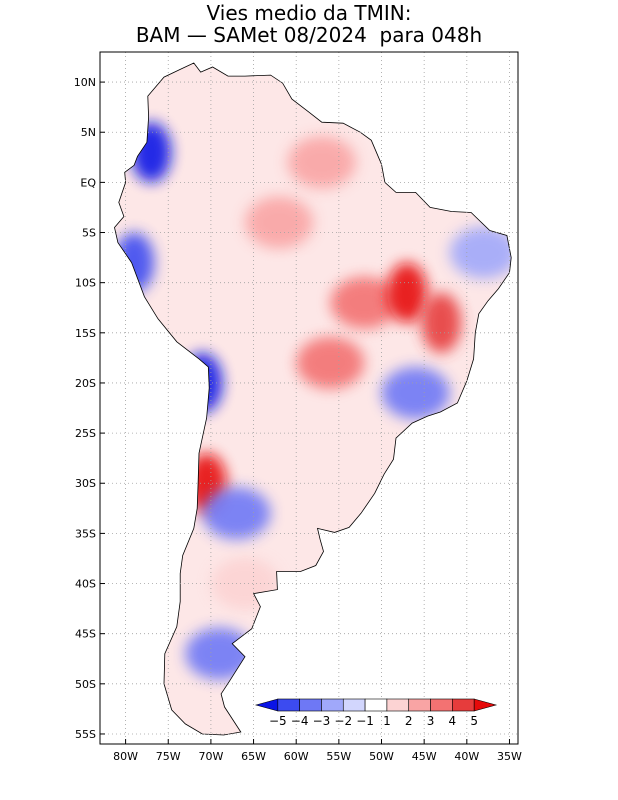 This screenshot has width=618, height=800. I want to click on legend-label: 5, so click(474, 721).